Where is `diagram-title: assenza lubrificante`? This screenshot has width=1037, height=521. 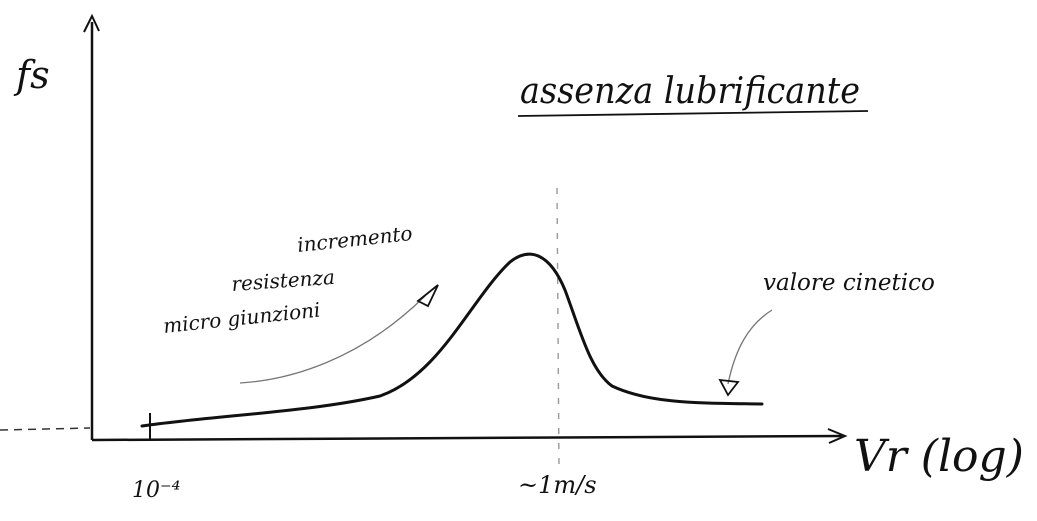 diagram-title: assenza lubrificante is located at coordinates (690, 91).